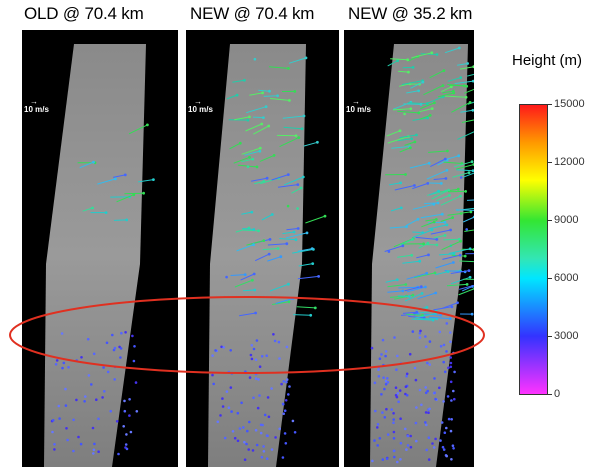 This screenshot has width=600, height=467. Describe the element at coordinates (36, 109) in the screenshot. I see `scale-label: 10 m/s` at that location.